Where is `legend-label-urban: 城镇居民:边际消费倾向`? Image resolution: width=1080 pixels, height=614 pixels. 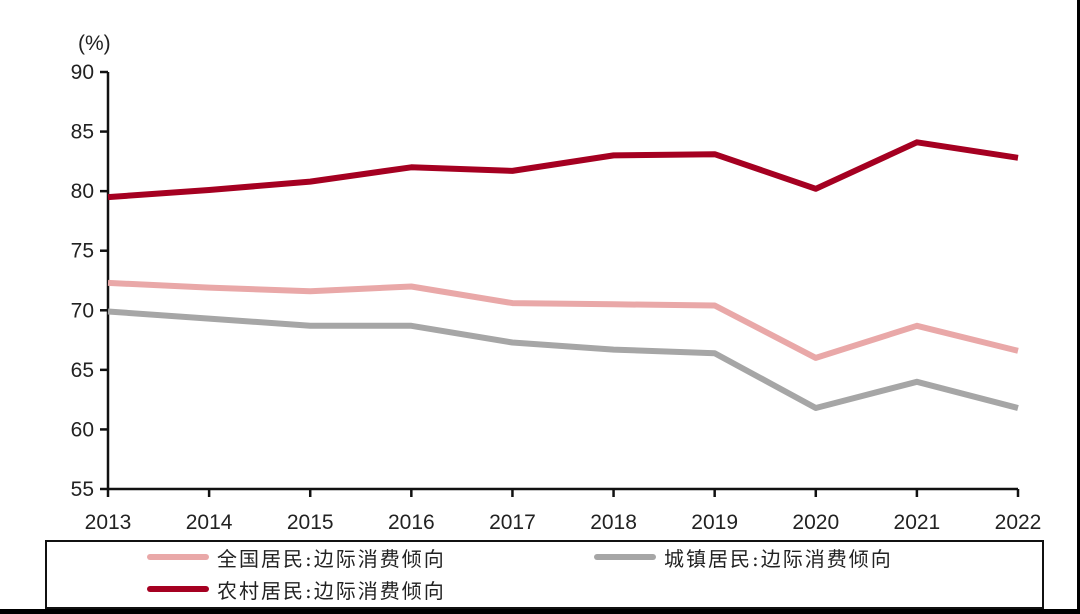
legend-label-urban: 城镇居民:边际消费倾向 is located at coordinates (778, 558).